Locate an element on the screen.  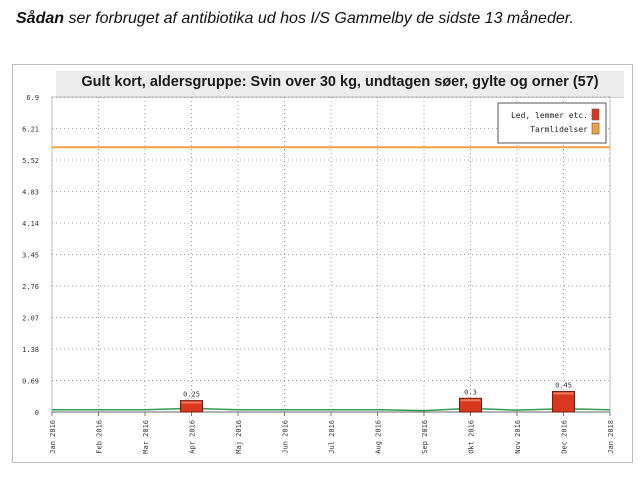
y-tick-label: 1.38 is located at coordinates (30, 350).